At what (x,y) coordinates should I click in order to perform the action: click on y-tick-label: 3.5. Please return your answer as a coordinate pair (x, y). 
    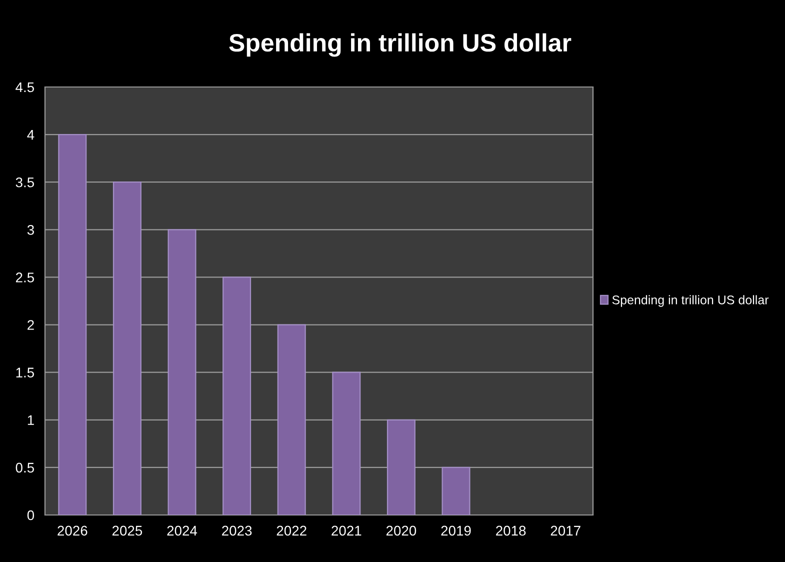
    Looking at the image, I should click on (25, 182).